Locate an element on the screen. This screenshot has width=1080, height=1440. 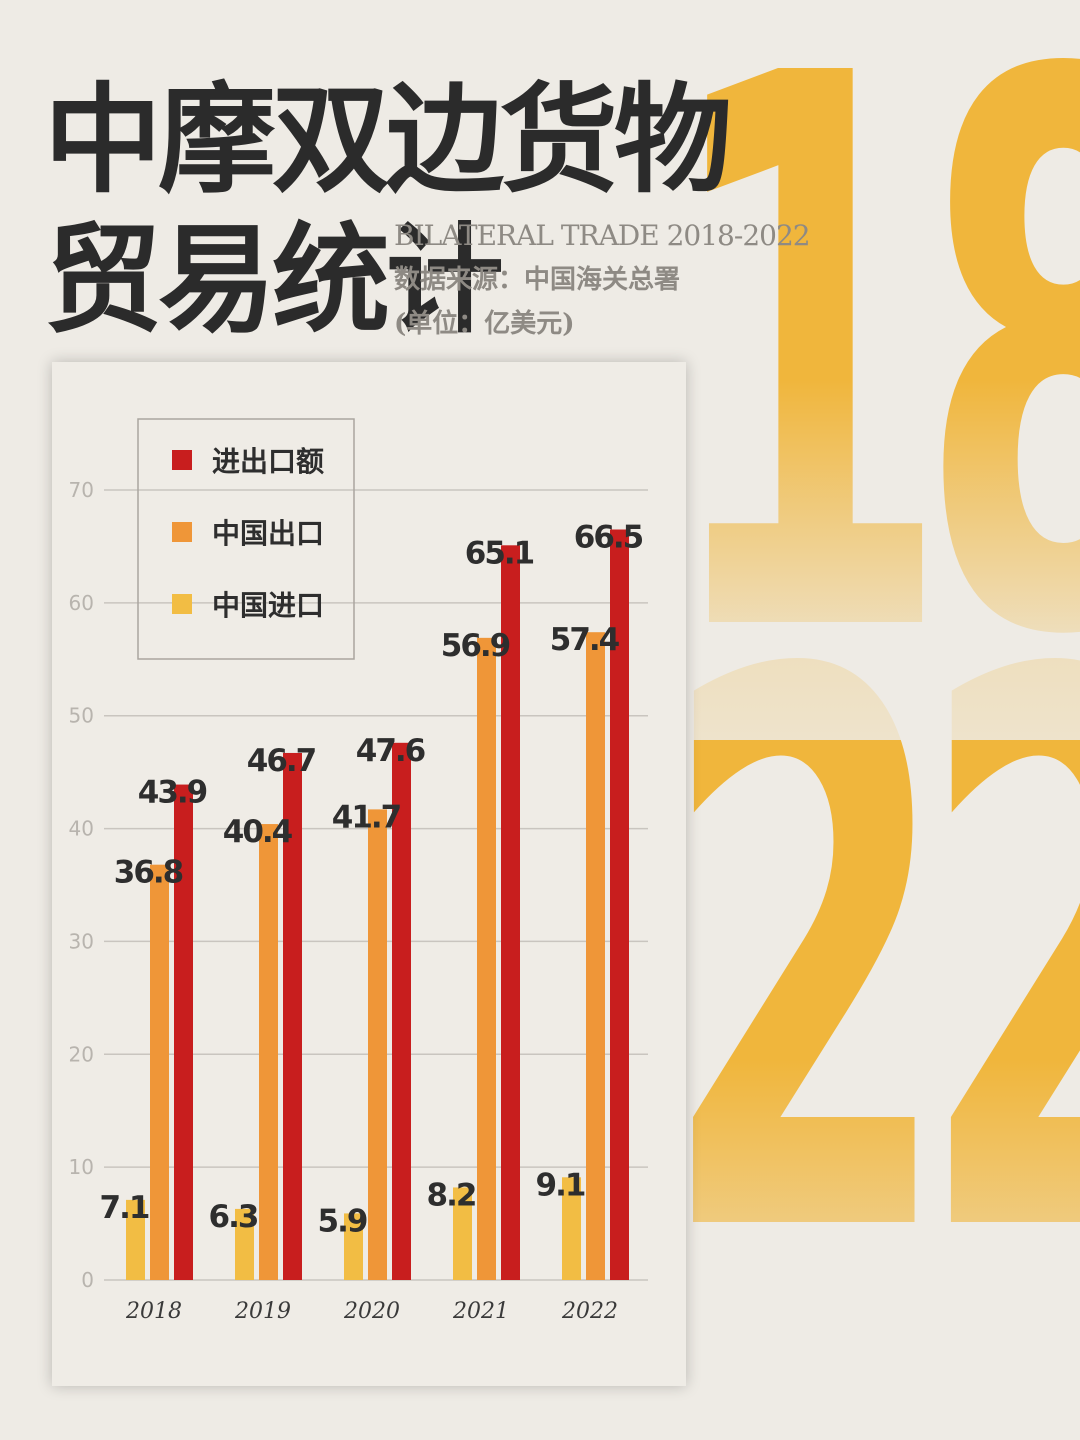
subtitle-english: BILATERAL TRADE 2018-2022 is located at coordinates (602, 235).